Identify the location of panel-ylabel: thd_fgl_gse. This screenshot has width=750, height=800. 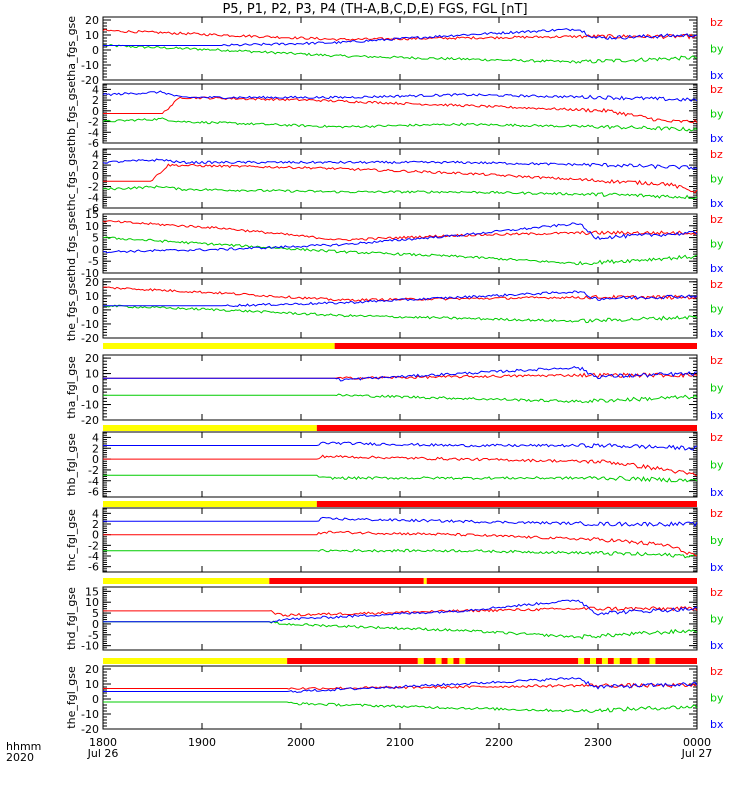
(71, 618).